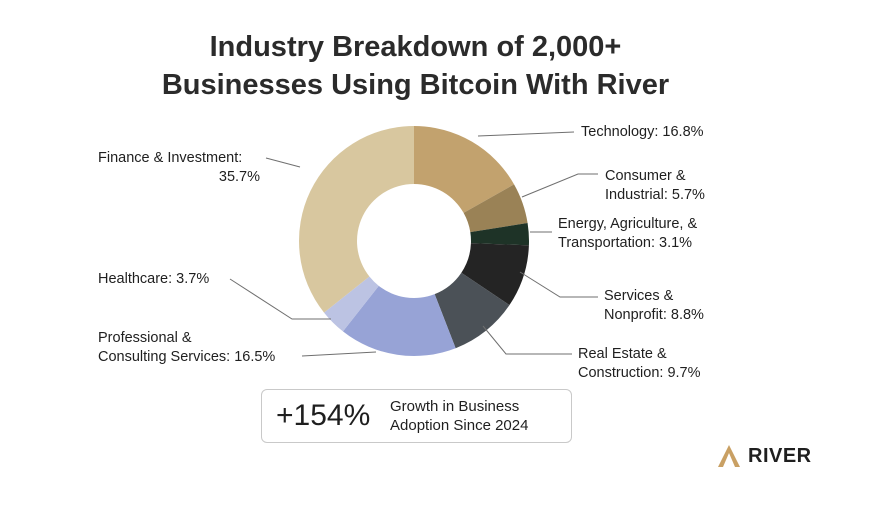 This screenshot has width=870, height=521. I want to click on growth-stat-text: Growth in Business Adoption Since 2024, so click(459, 416).